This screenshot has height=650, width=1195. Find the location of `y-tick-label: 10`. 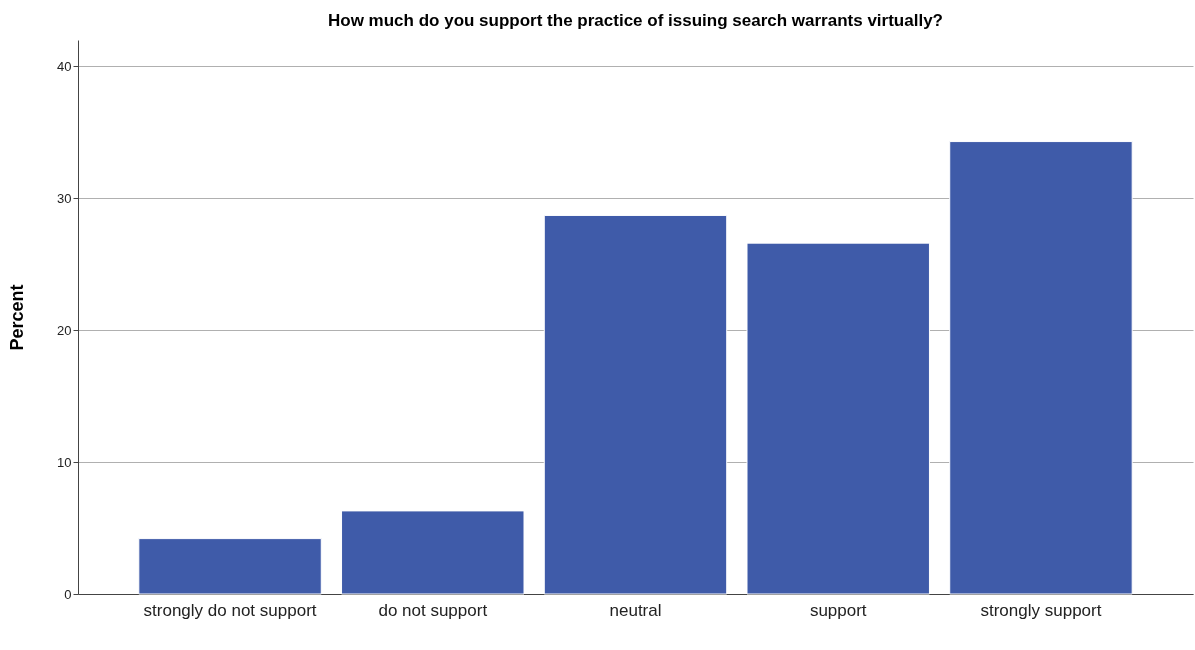

y-tick-label: 10 is located at coordinates (64, 462).